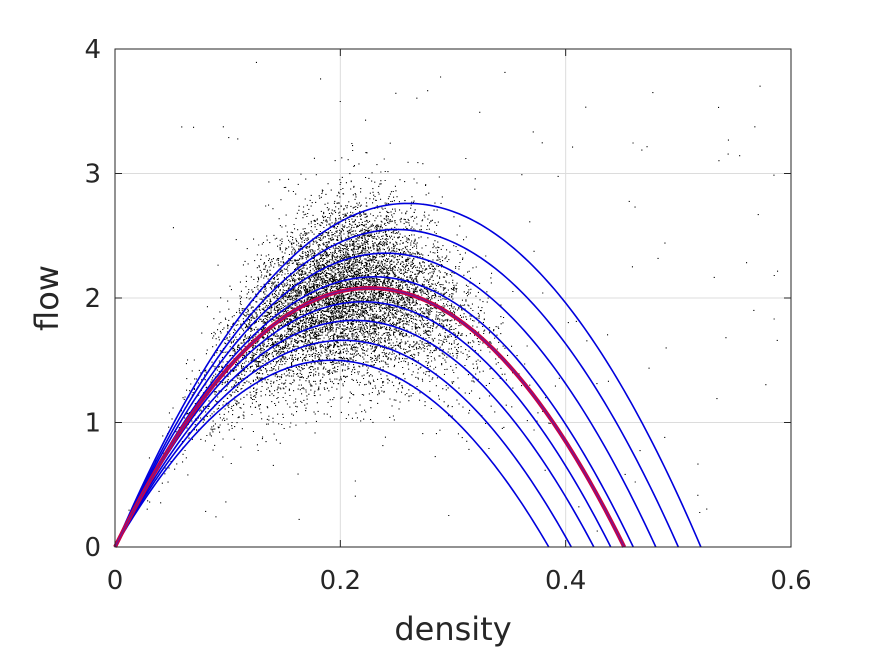 This screenshot has height=655, width=874. I want to click on y-axis-label: flow, so click(47, 298).